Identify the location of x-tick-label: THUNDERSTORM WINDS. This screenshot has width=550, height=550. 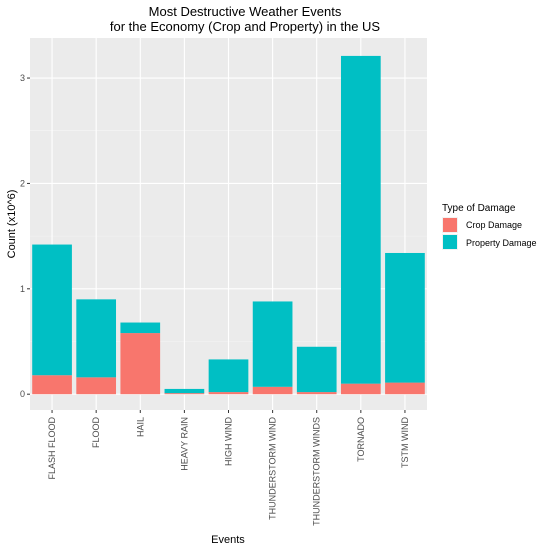
(317, 471).